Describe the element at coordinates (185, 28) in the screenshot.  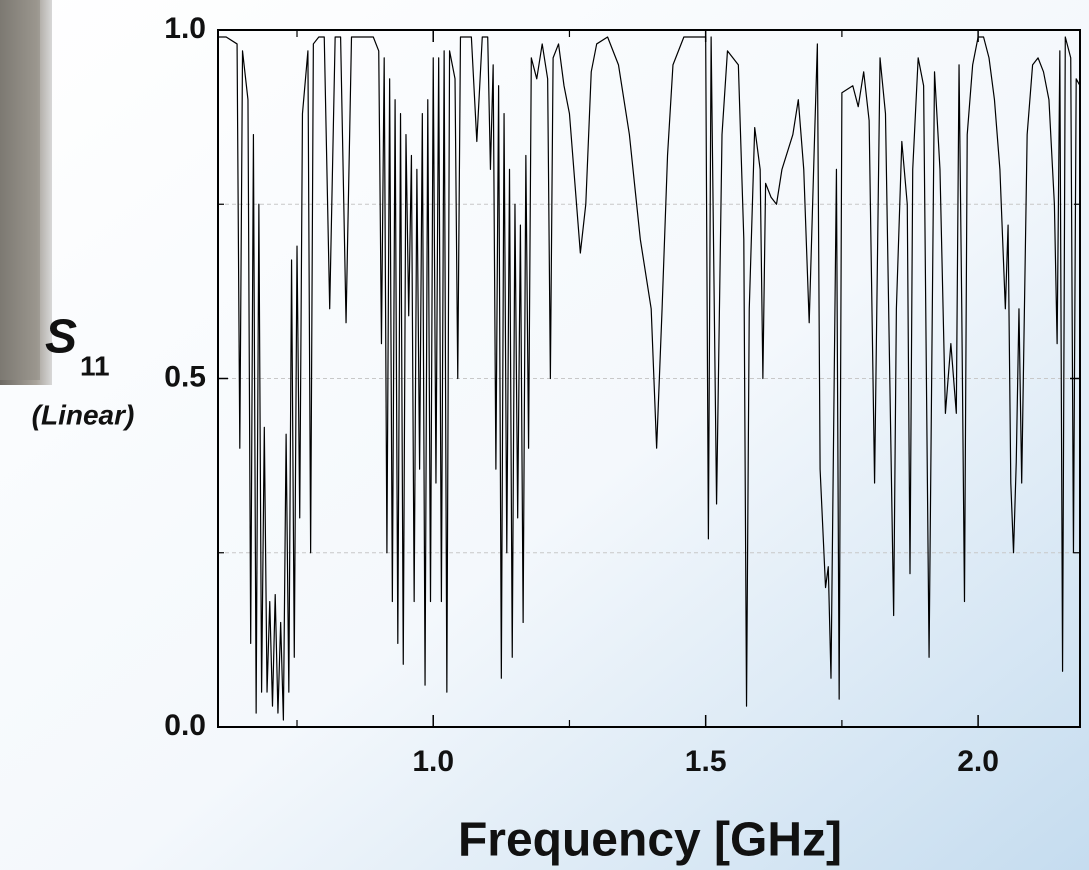
I see `y-tick-label: 1.0` at that location.